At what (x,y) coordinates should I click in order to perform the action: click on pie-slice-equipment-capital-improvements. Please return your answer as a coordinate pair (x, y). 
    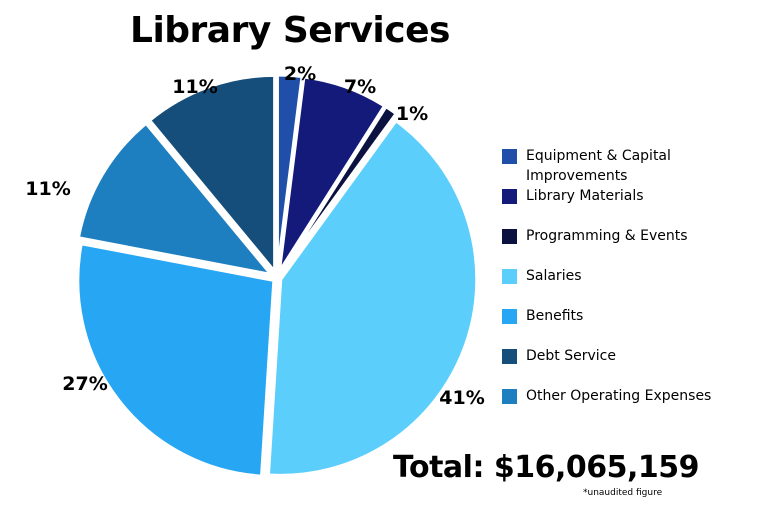
    Looking at the image, I should click on (289, 172).